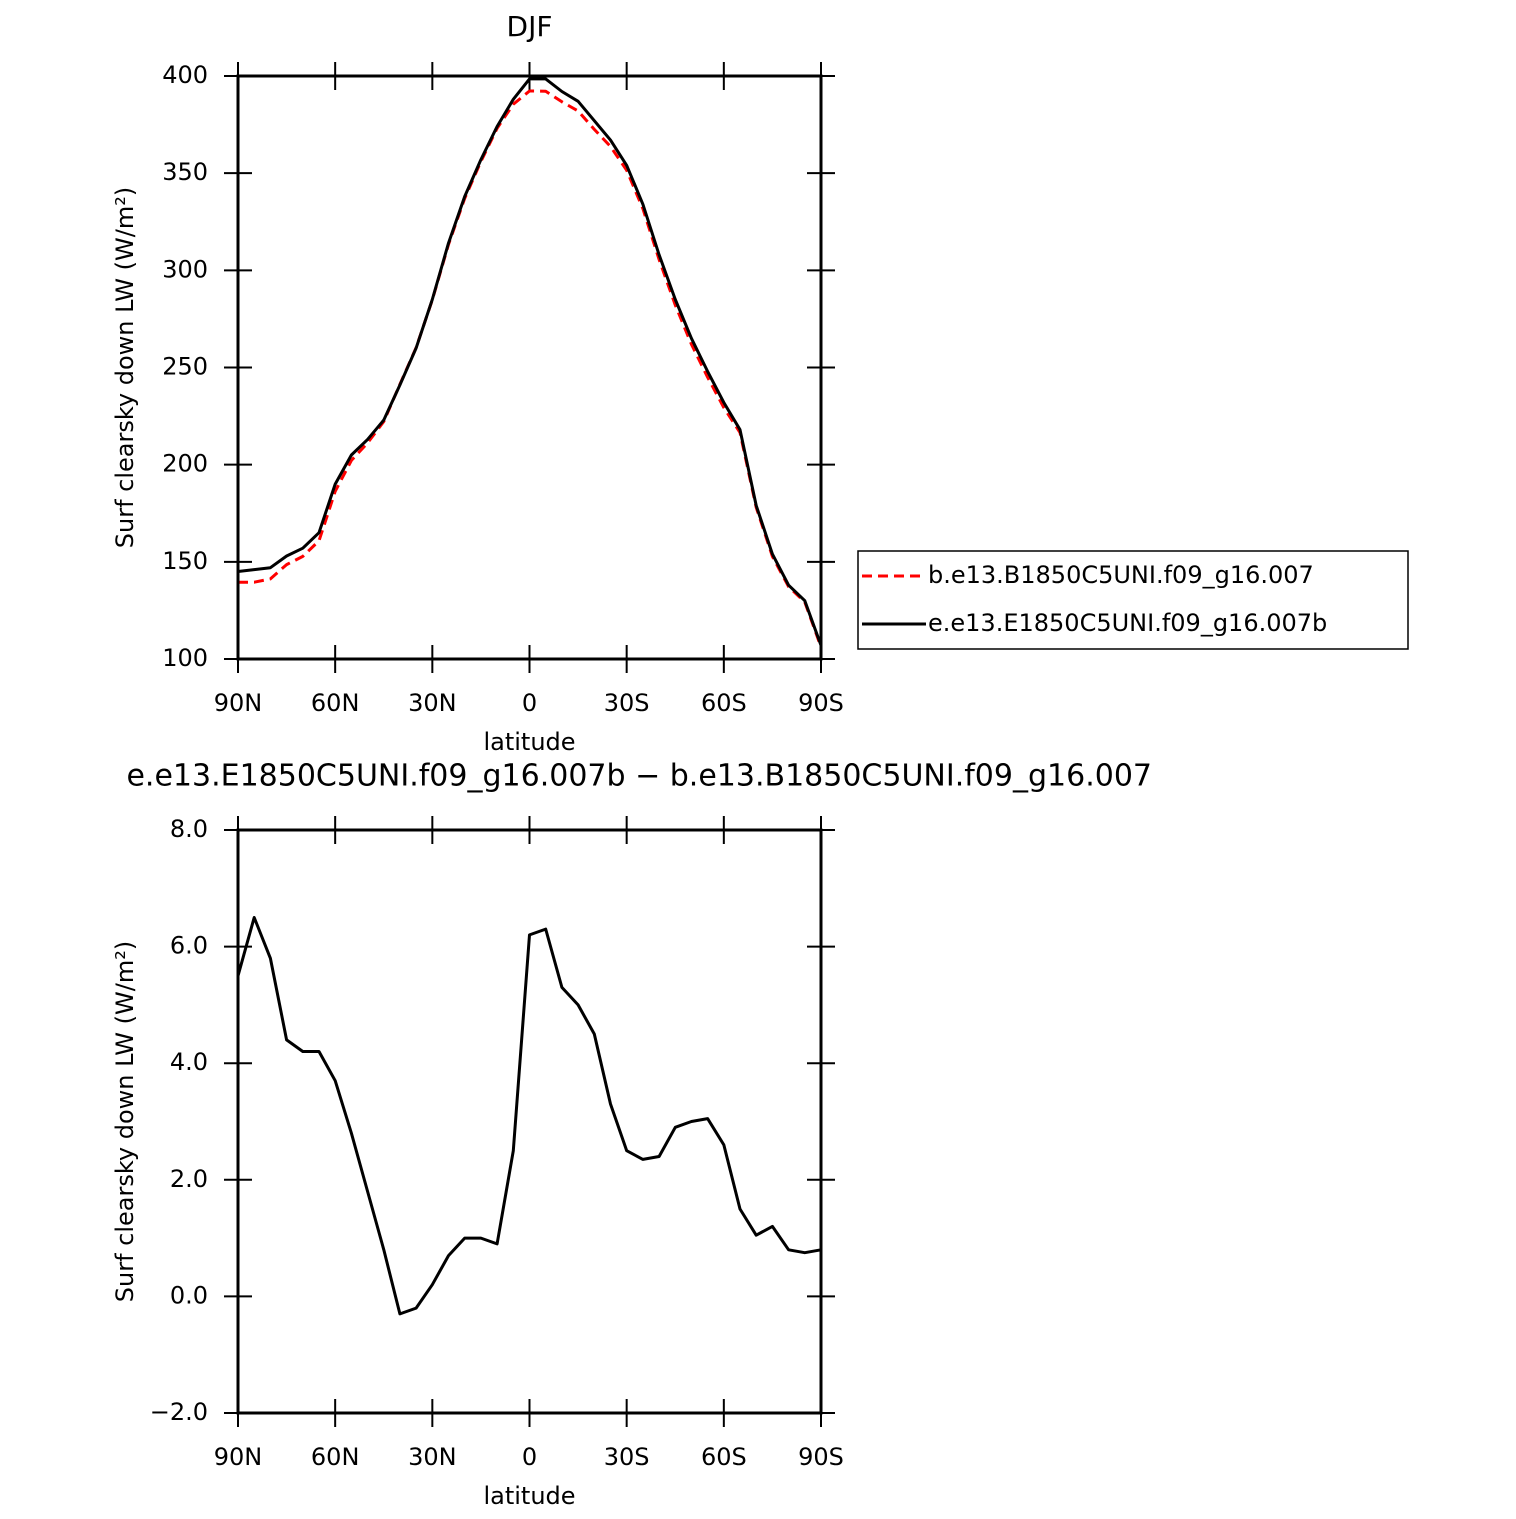 This screenshot has width=1516, height=1519. What do you see at coordinates (185, 658) in the screenshot?
I see `y-tick-label: 100` at bounding box center [185, 658].